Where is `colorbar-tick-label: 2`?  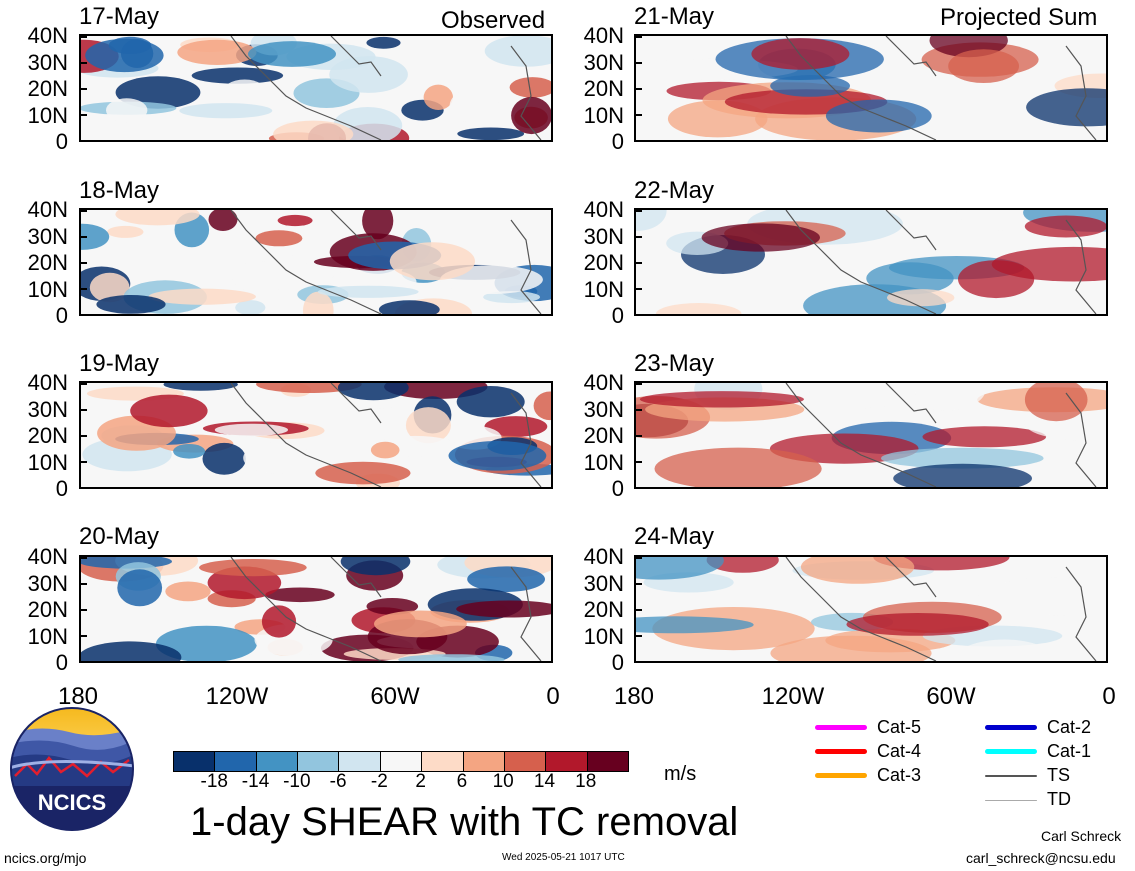 colorbar-tick-label: 2 is located at coordinates (420, 781).